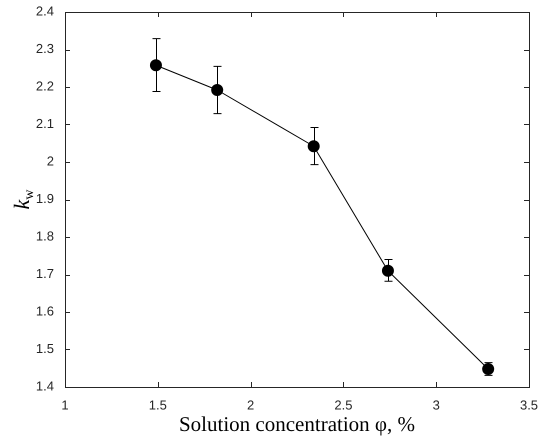 This screenshot has height=438, width=555. What do you see at coordinates (45, 124) in the screenshot?
I see `y-tick-label: 2.1` at bounding box center [45, 124].